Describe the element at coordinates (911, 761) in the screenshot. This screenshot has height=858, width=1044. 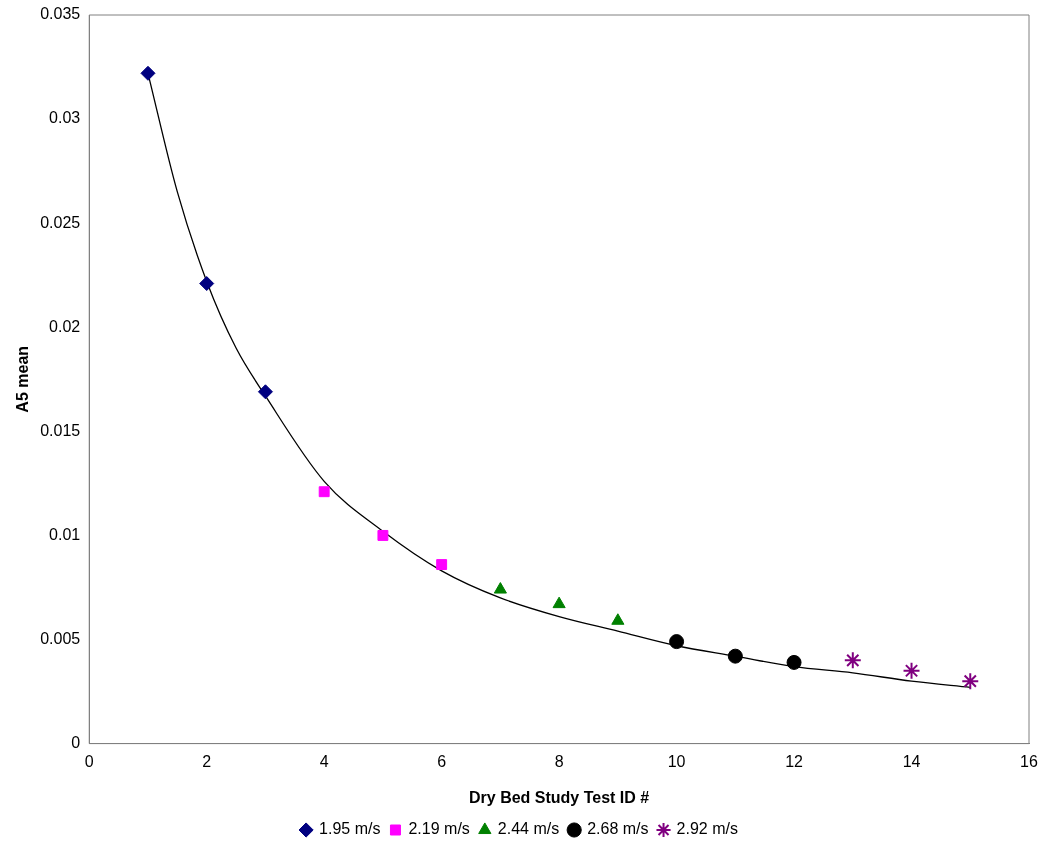
I see `x-tick-label: 14` at that location.